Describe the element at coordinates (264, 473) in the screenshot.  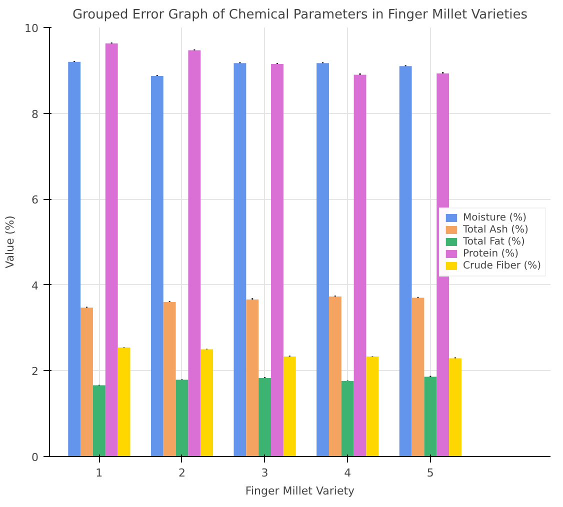
I see `x-tick-label: 3` at that location.